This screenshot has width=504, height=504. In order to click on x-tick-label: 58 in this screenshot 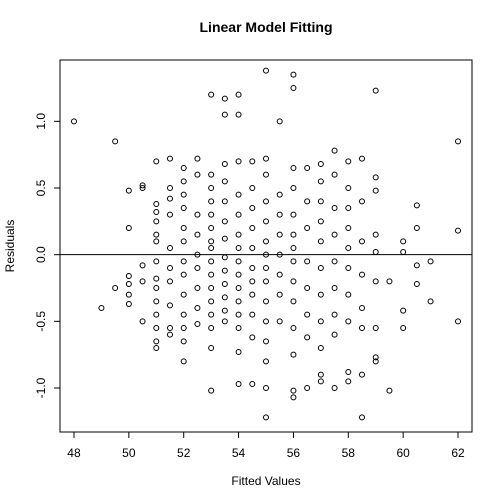, I will do `click(349, 453)`.